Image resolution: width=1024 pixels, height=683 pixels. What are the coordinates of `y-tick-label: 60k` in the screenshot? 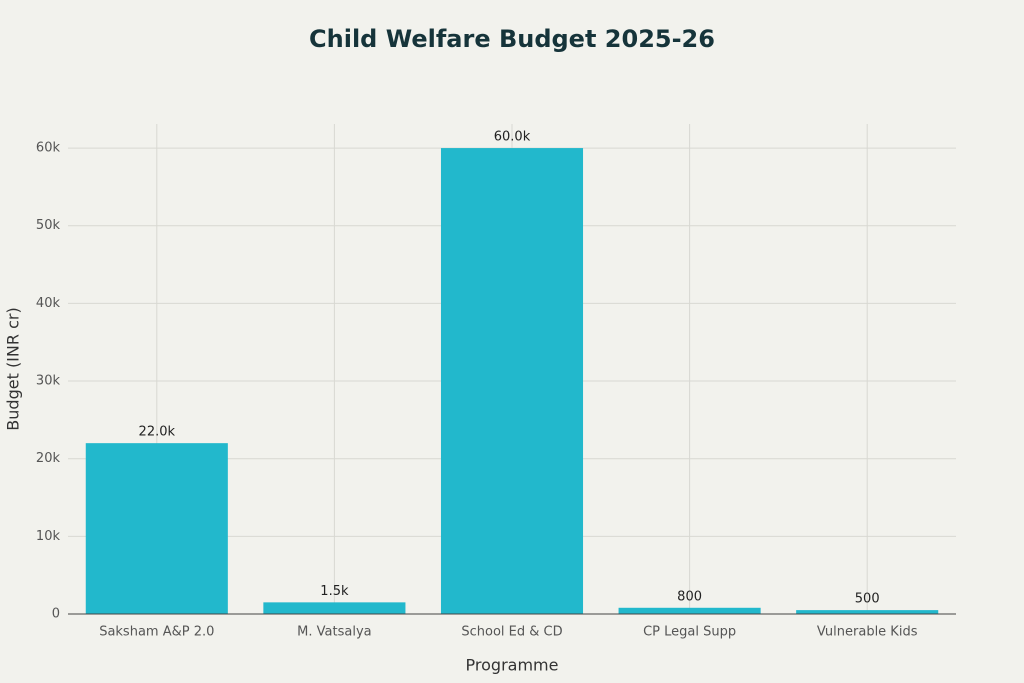 It's located at (48, 148).